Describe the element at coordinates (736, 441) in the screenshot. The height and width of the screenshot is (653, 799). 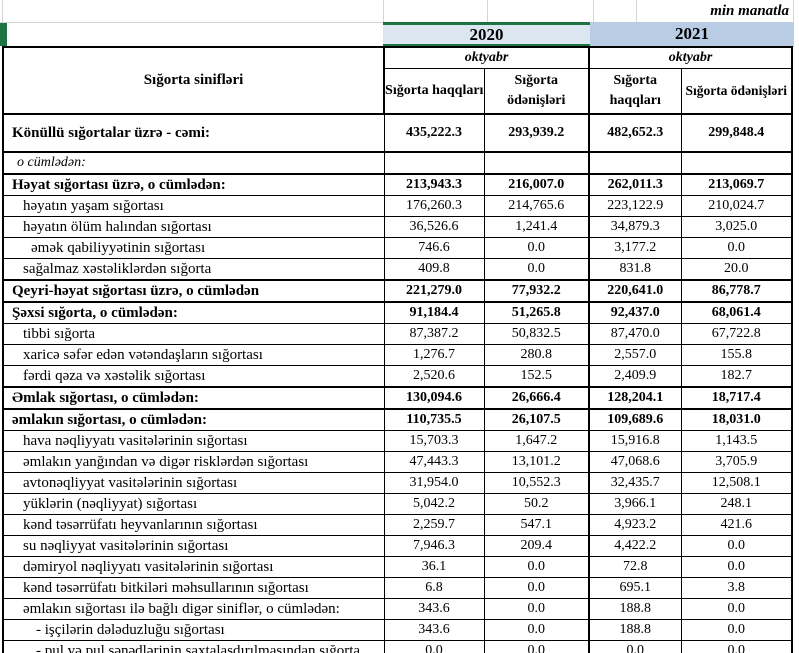
I see `cell-value: 1,143.5` at that location.